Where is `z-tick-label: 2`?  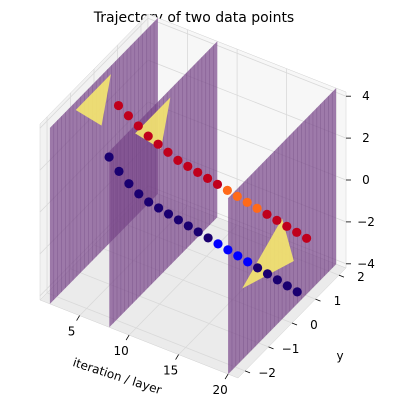 z-tick-label: 2 is located at coordinates (366, 138).